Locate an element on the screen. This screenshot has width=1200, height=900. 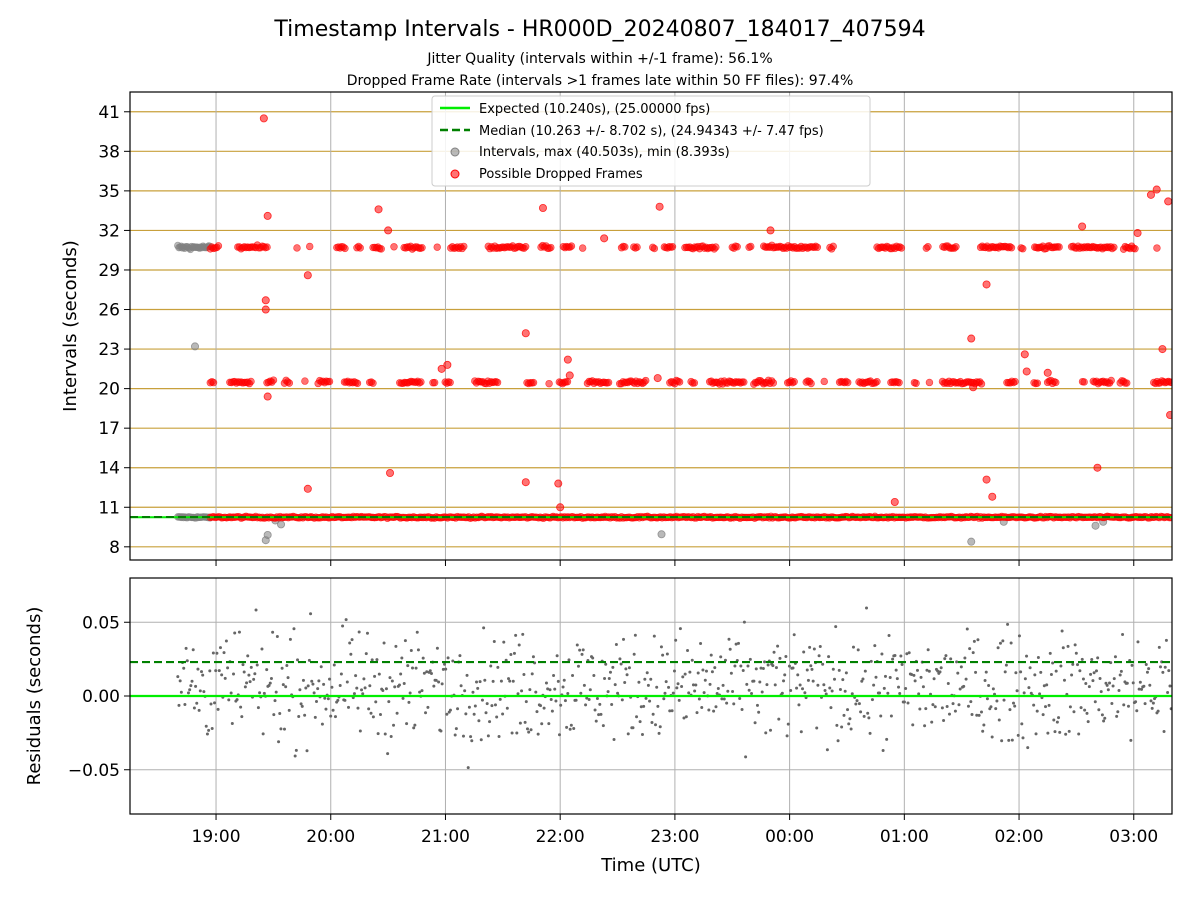
interval-point is located at coordinates (1095, 525).